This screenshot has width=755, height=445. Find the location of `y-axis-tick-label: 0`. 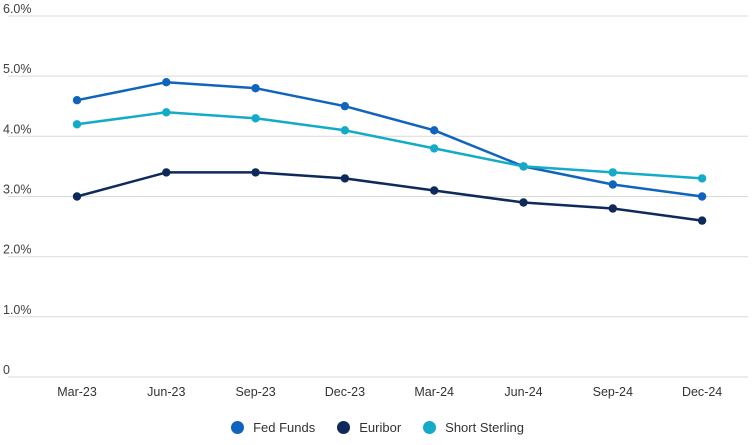

y-axis-tick-label: 0 is located at coordinates (6, 370).